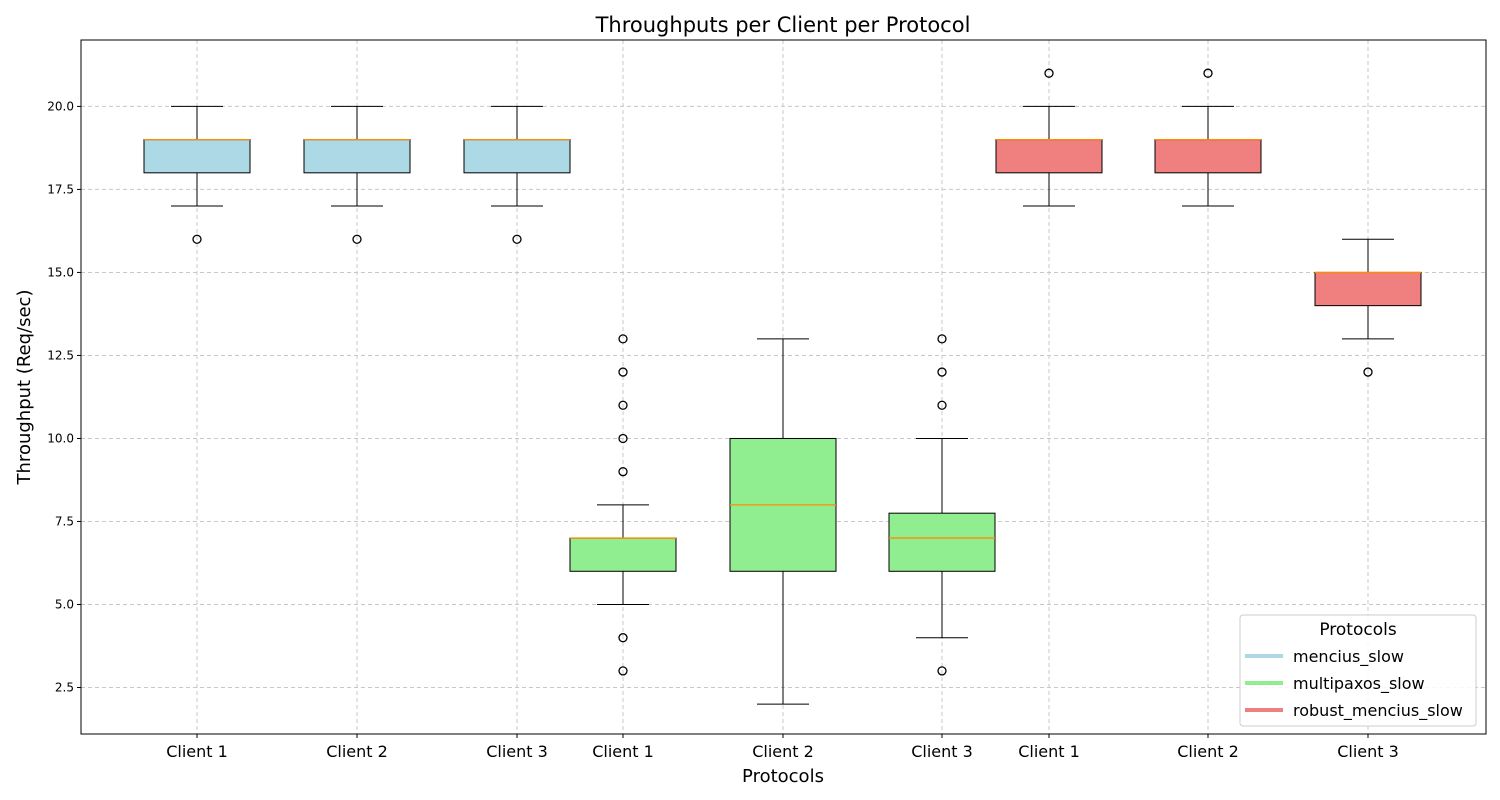 This screenshot has width=1500, height=800. What do you see at coordinates (1348, 657) in the screenshot?
I see `legend-label-mencius_slow: mencius_slow` at bounding box center [1348, 657].